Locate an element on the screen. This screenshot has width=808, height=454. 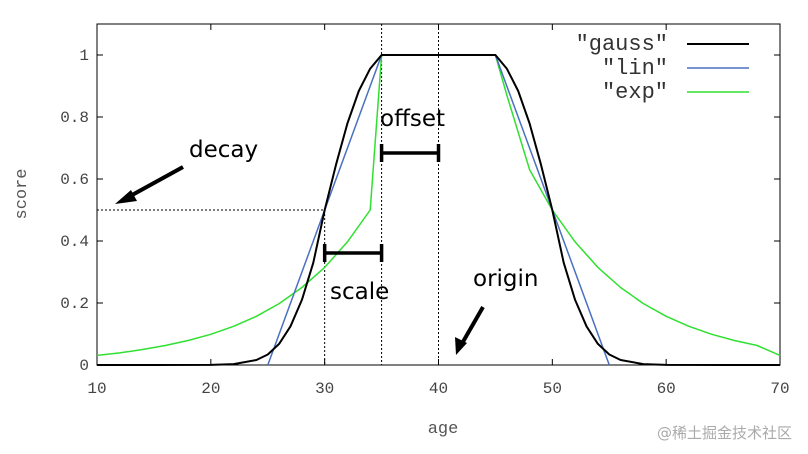
y-axis-label: score is located at coordinates (22, 193).